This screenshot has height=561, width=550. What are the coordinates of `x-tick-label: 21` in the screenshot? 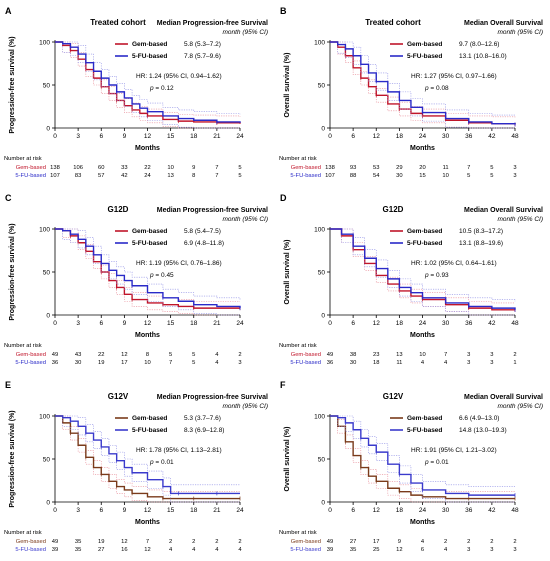 It's located at (217, 136).